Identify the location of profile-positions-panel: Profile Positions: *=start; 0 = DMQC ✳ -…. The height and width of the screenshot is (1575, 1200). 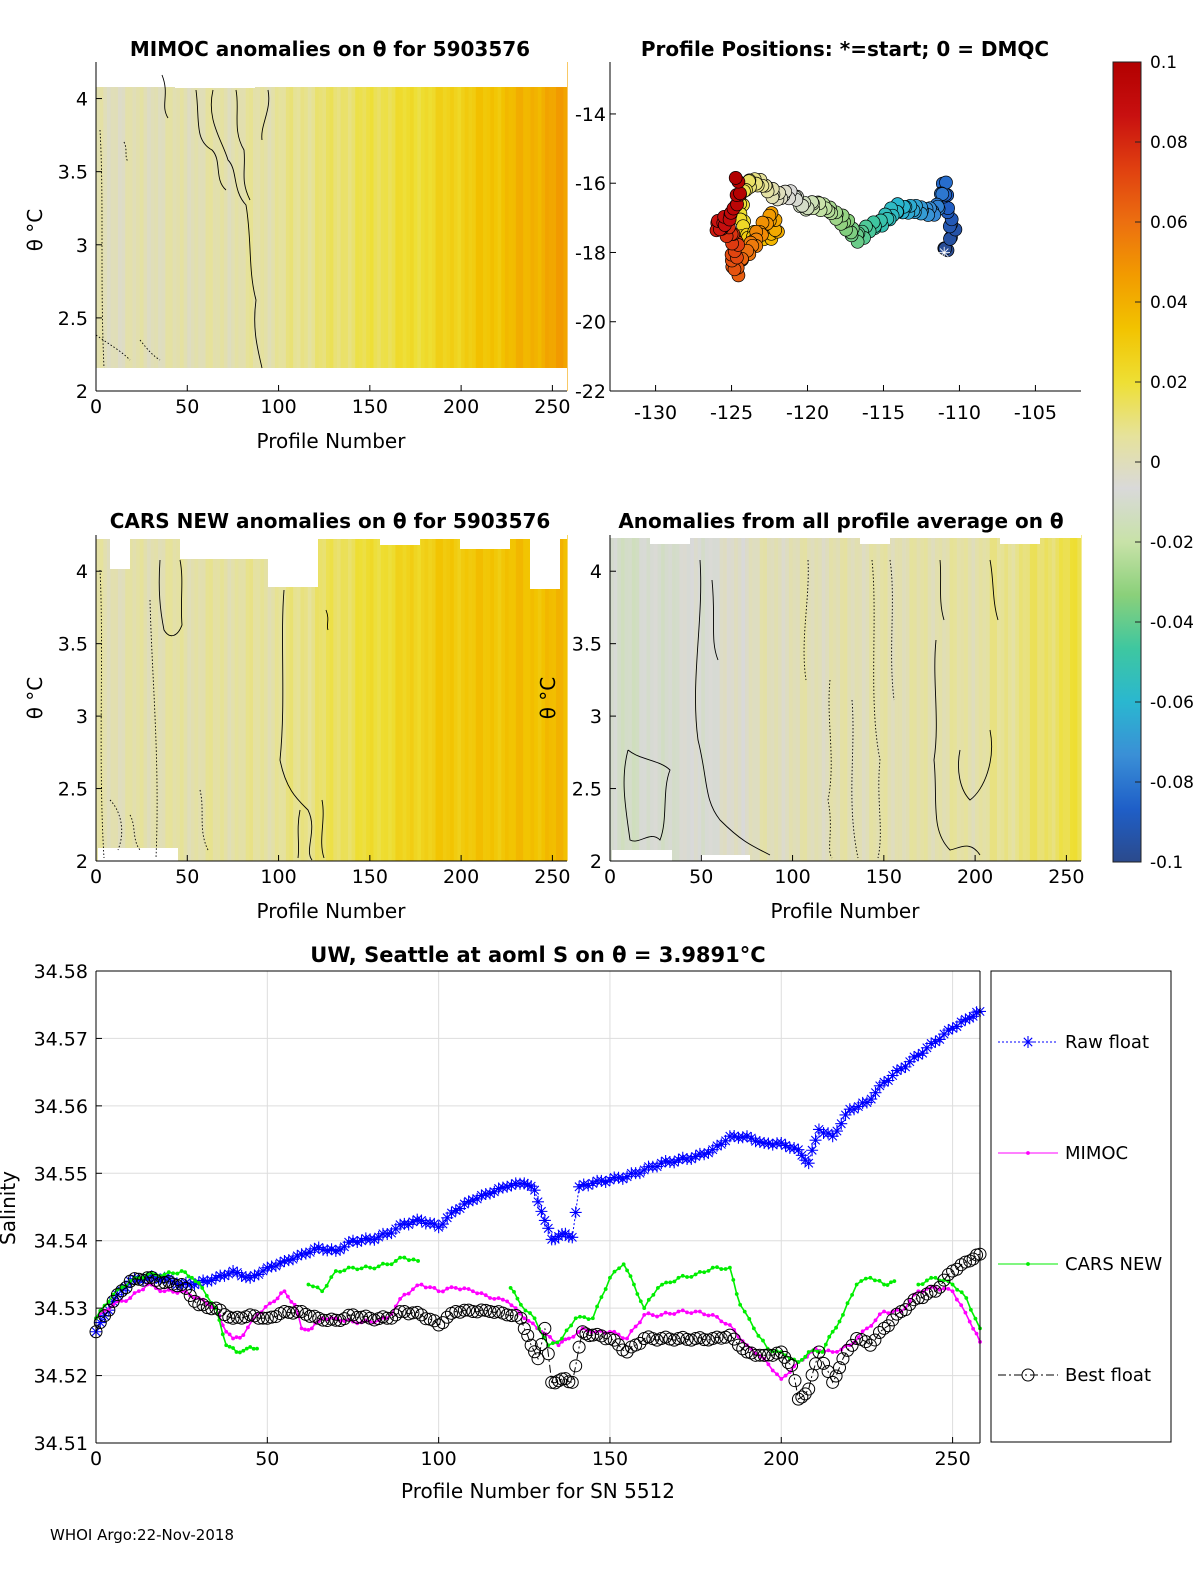
(828, 230).